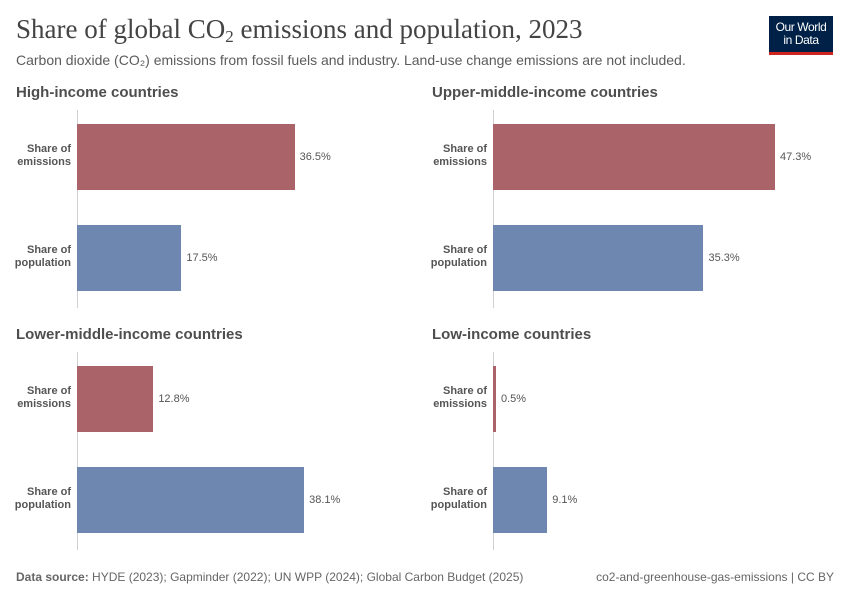 The height and width of the screenshot is (600, 850). Describe the element at coordinates (801, 27) in the screenshot. I see `logo-line-1: Our World` at that location.